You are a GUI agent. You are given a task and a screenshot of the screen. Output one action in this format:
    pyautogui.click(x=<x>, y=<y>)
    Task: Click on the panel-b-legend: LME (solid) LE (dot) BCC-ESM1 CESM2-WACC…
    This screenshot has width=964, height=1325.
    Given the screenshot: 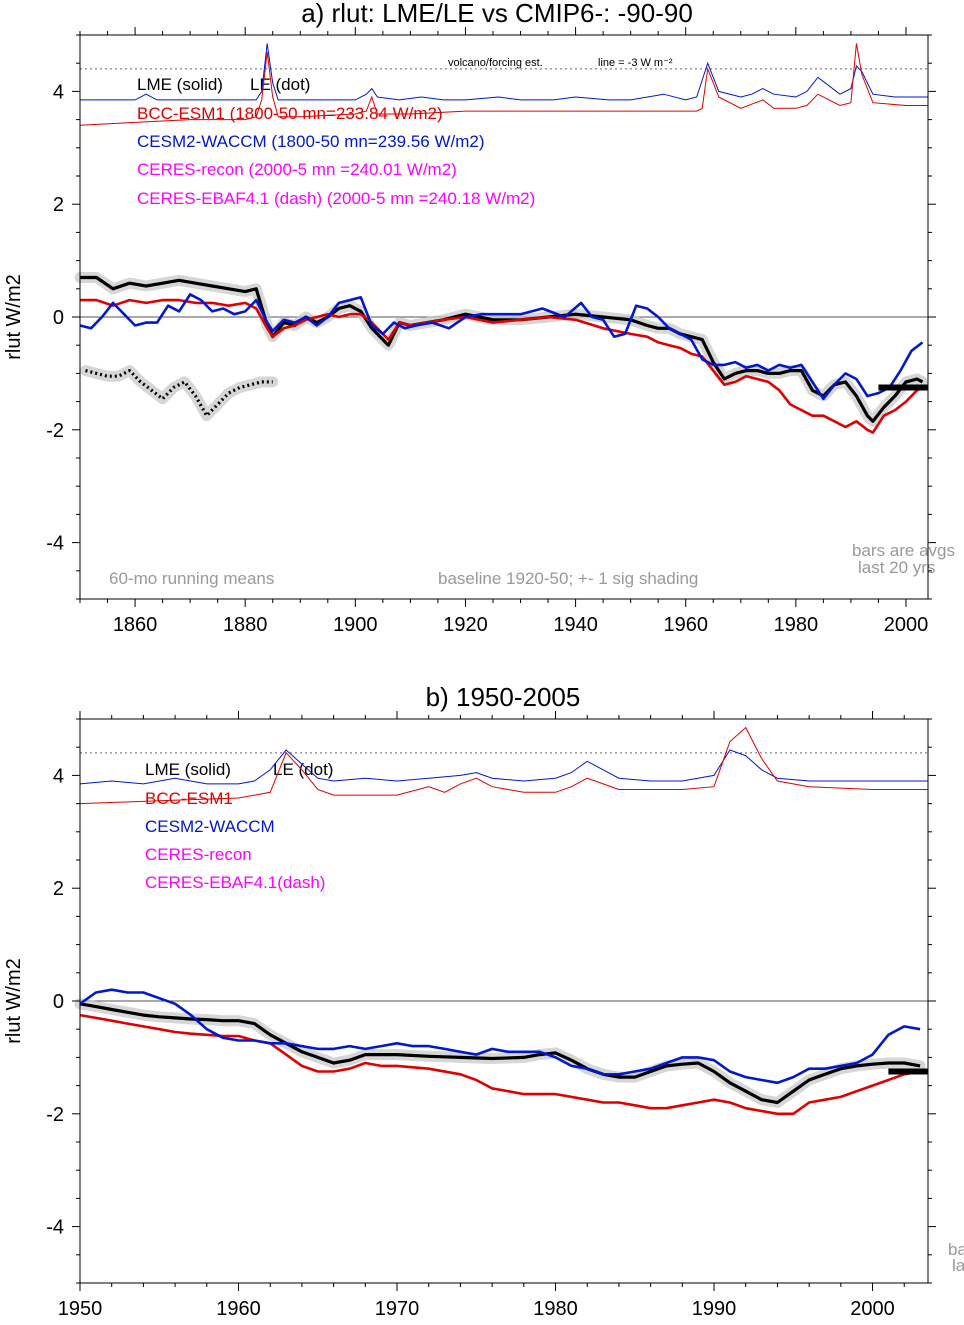 What is the action you would take?
    pyautogui.click(x=239, y=826)
    